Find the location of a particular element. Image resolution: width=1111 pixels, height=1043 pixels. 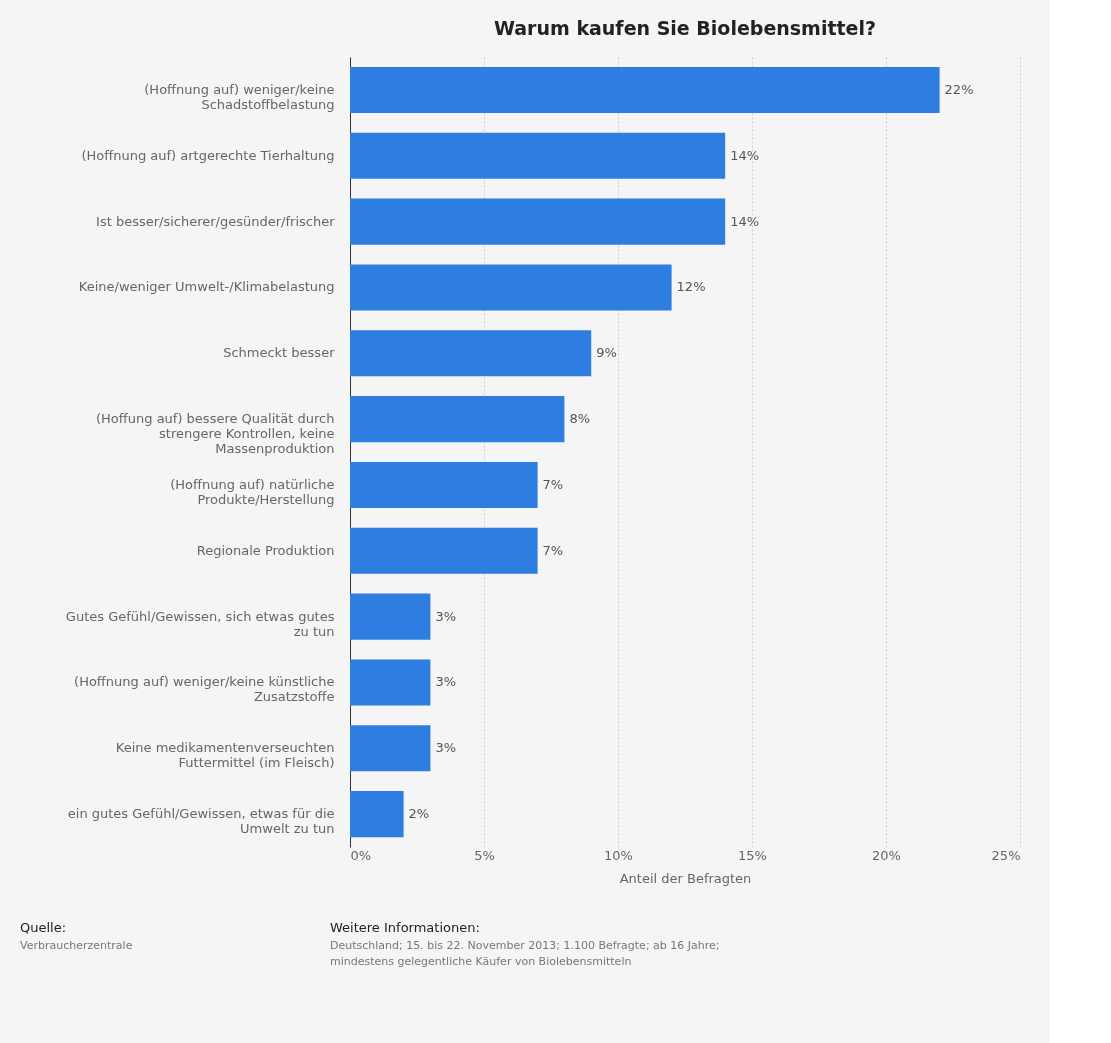

x-axis-title: Anteil der Befragten is located at coordinates (685, 878).